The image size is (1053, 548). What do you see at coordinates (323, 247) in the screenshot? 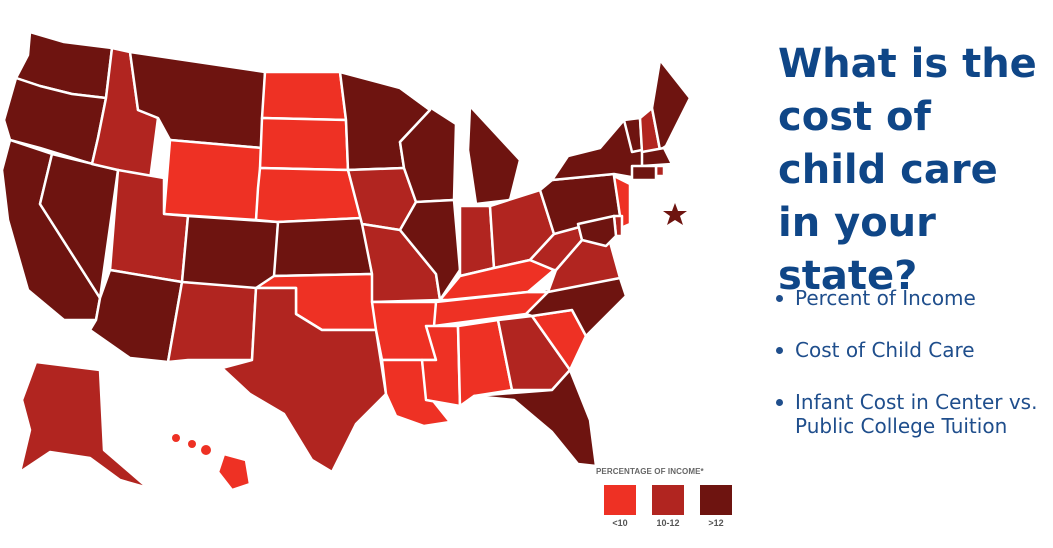
I see `state-ks` at bounding box center [323, 247].